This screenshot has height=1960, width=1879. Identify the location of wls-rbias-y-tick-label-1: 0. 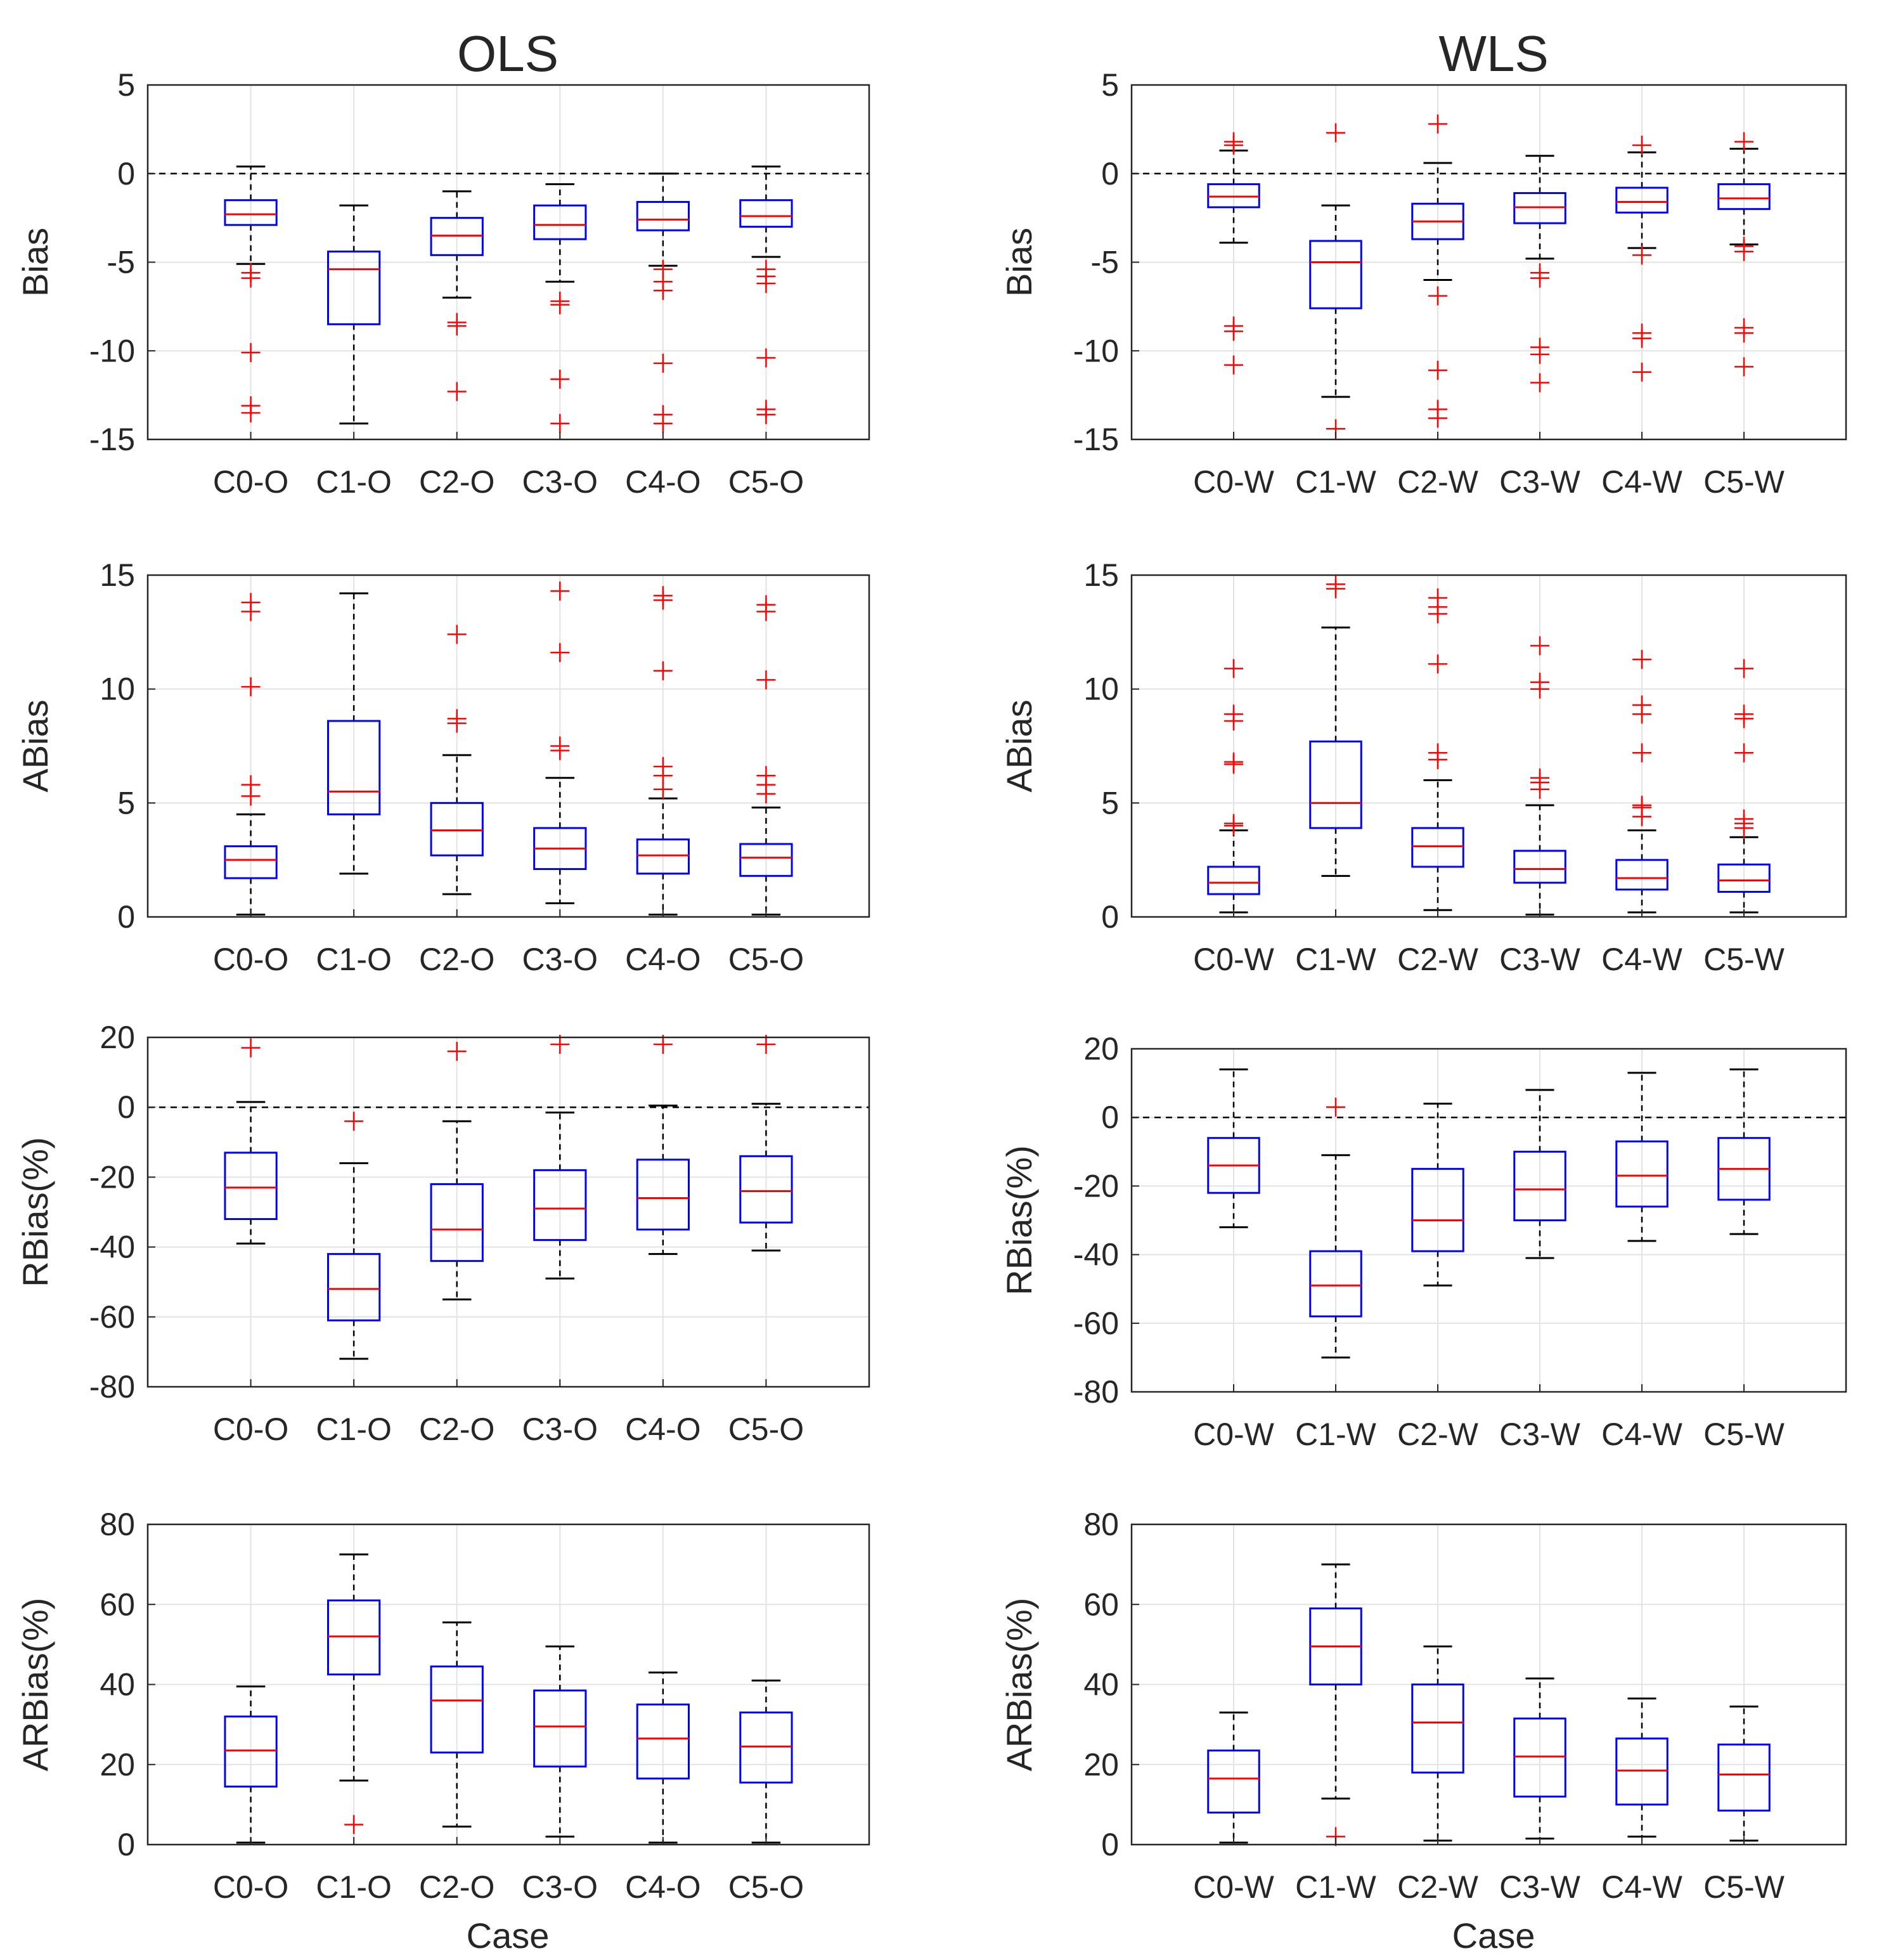
(1110, 1117).